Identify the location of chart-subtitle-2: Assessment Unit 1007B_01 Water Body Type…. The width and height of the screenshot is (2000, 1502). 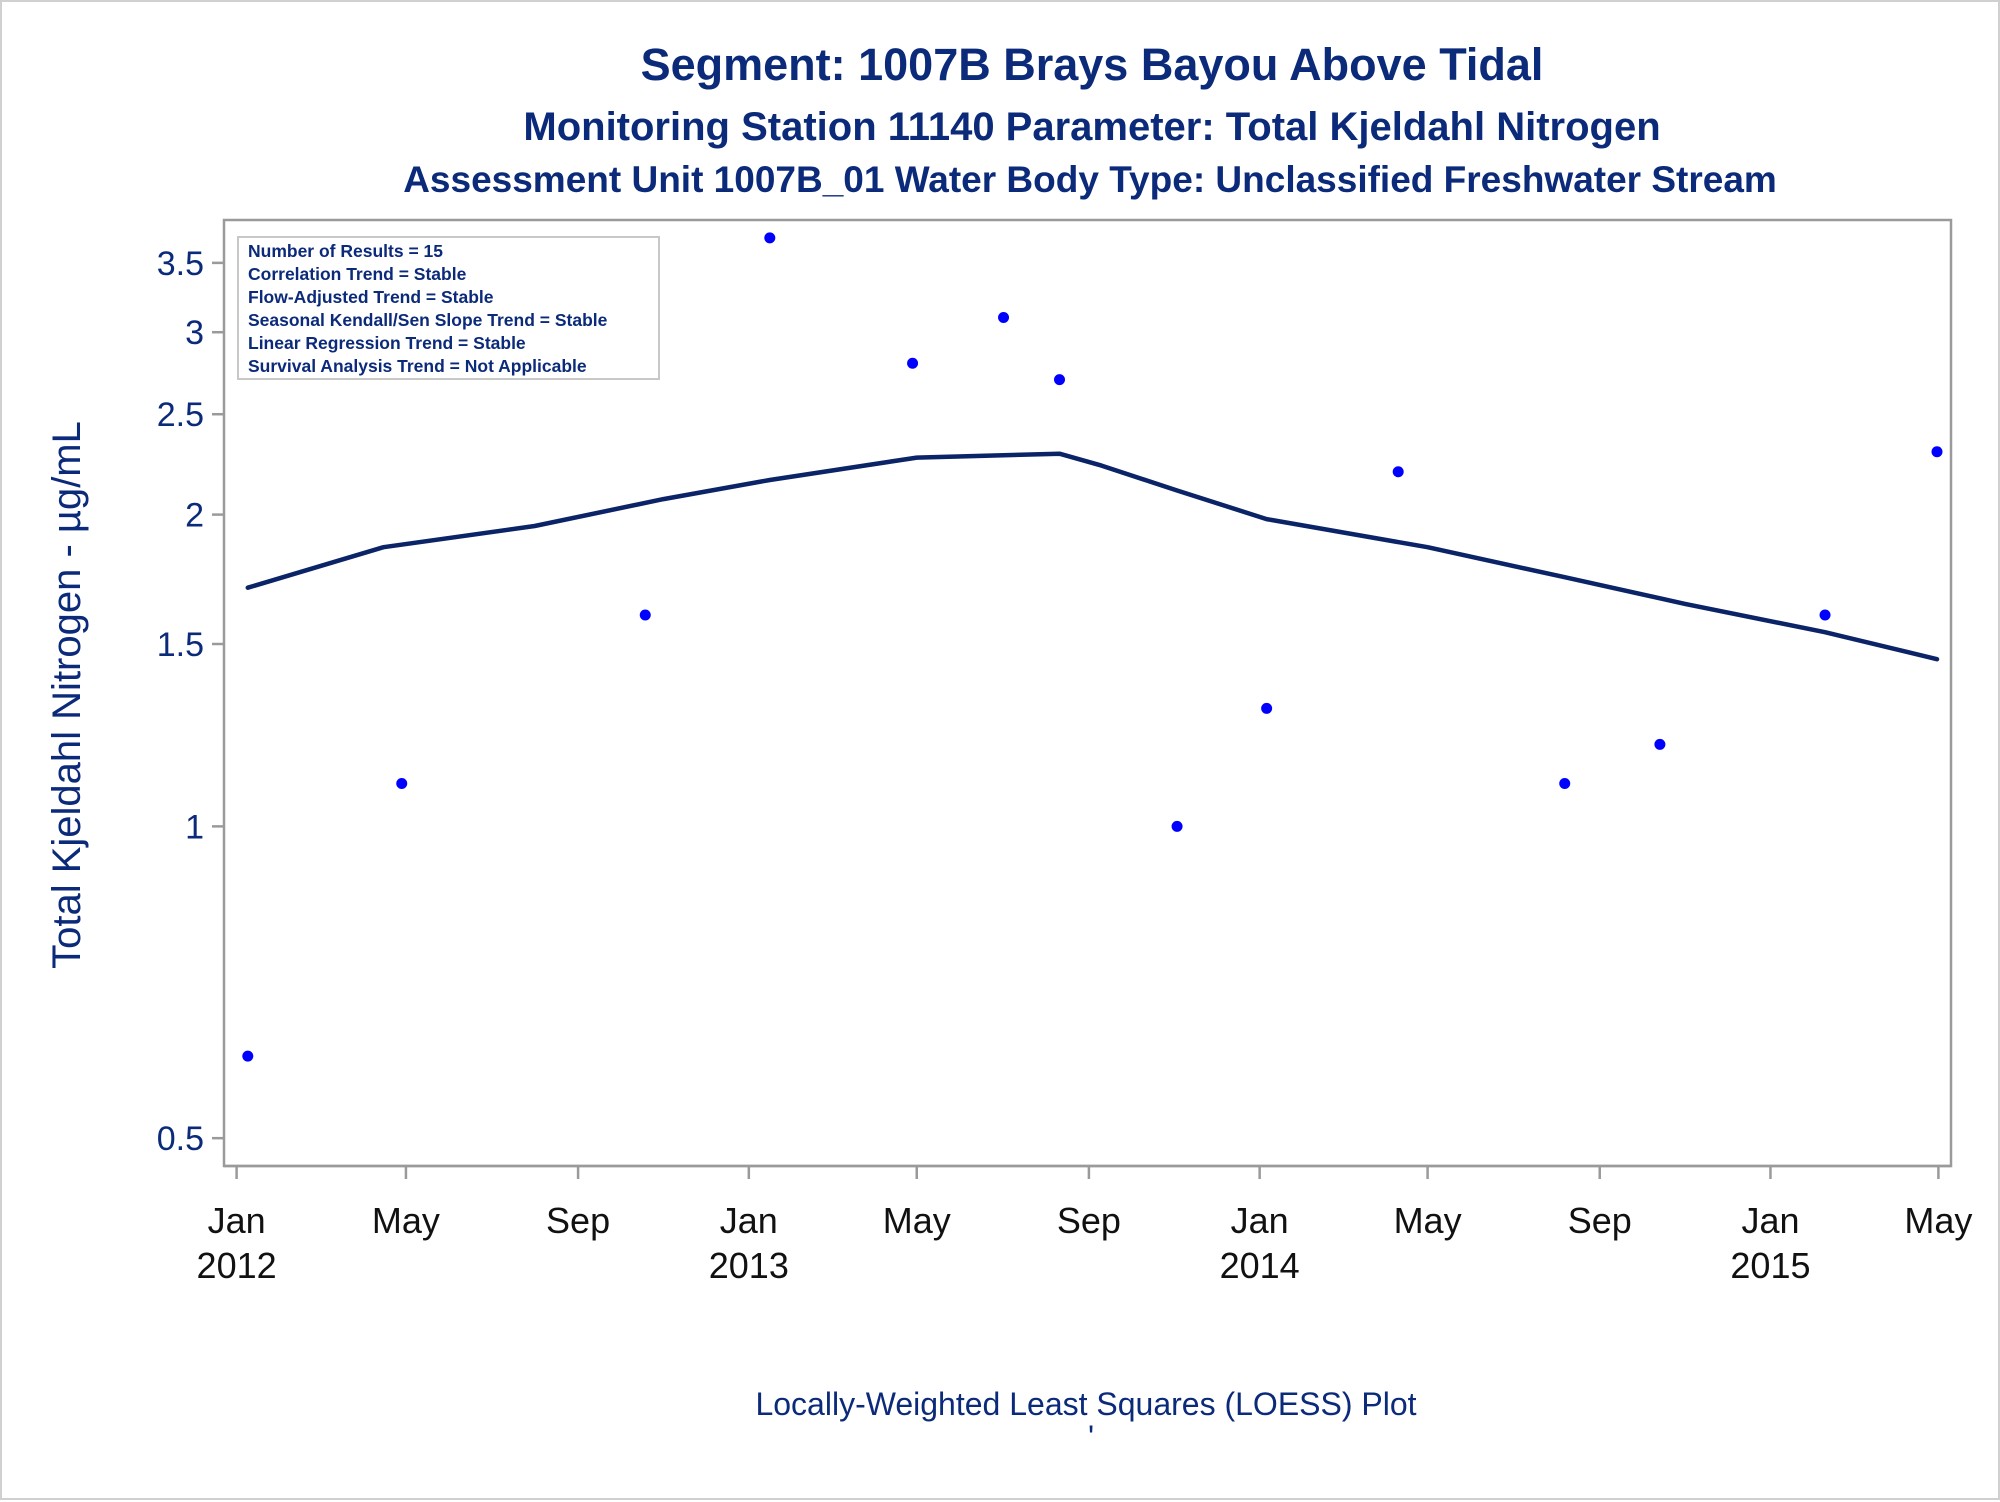
(1090, 179).